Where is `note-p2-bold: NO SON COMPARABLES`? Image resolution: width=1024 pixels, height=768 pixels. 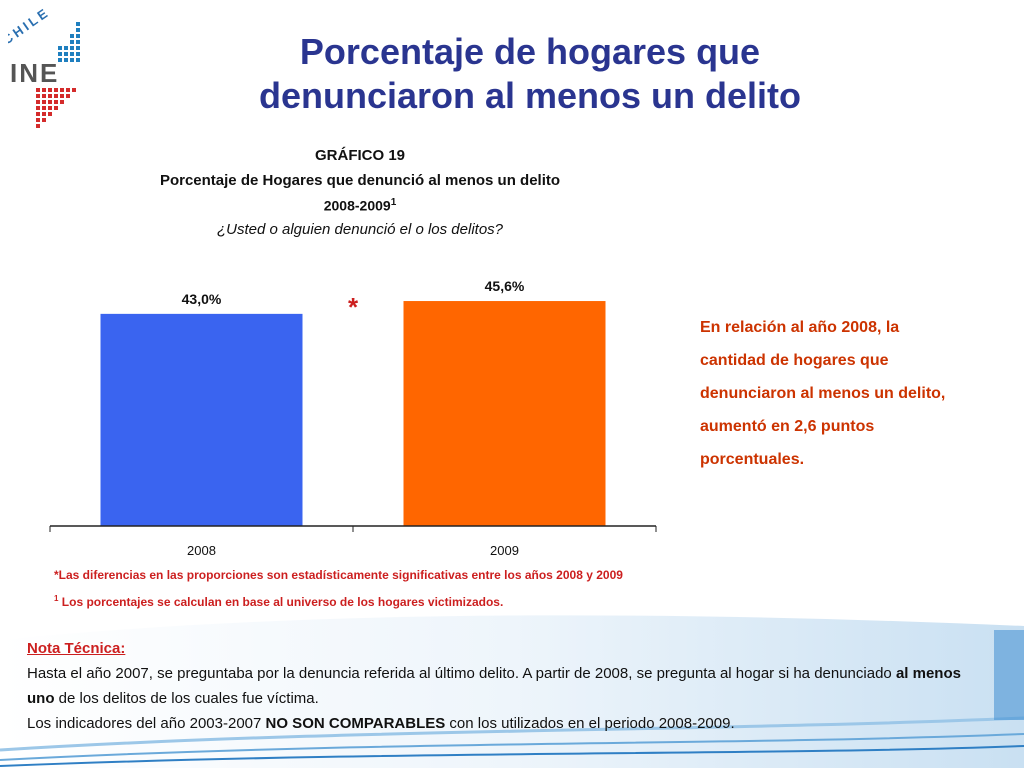
note-p2-bold: NO SON COMPARABLES is located at coordinates (355, 723).